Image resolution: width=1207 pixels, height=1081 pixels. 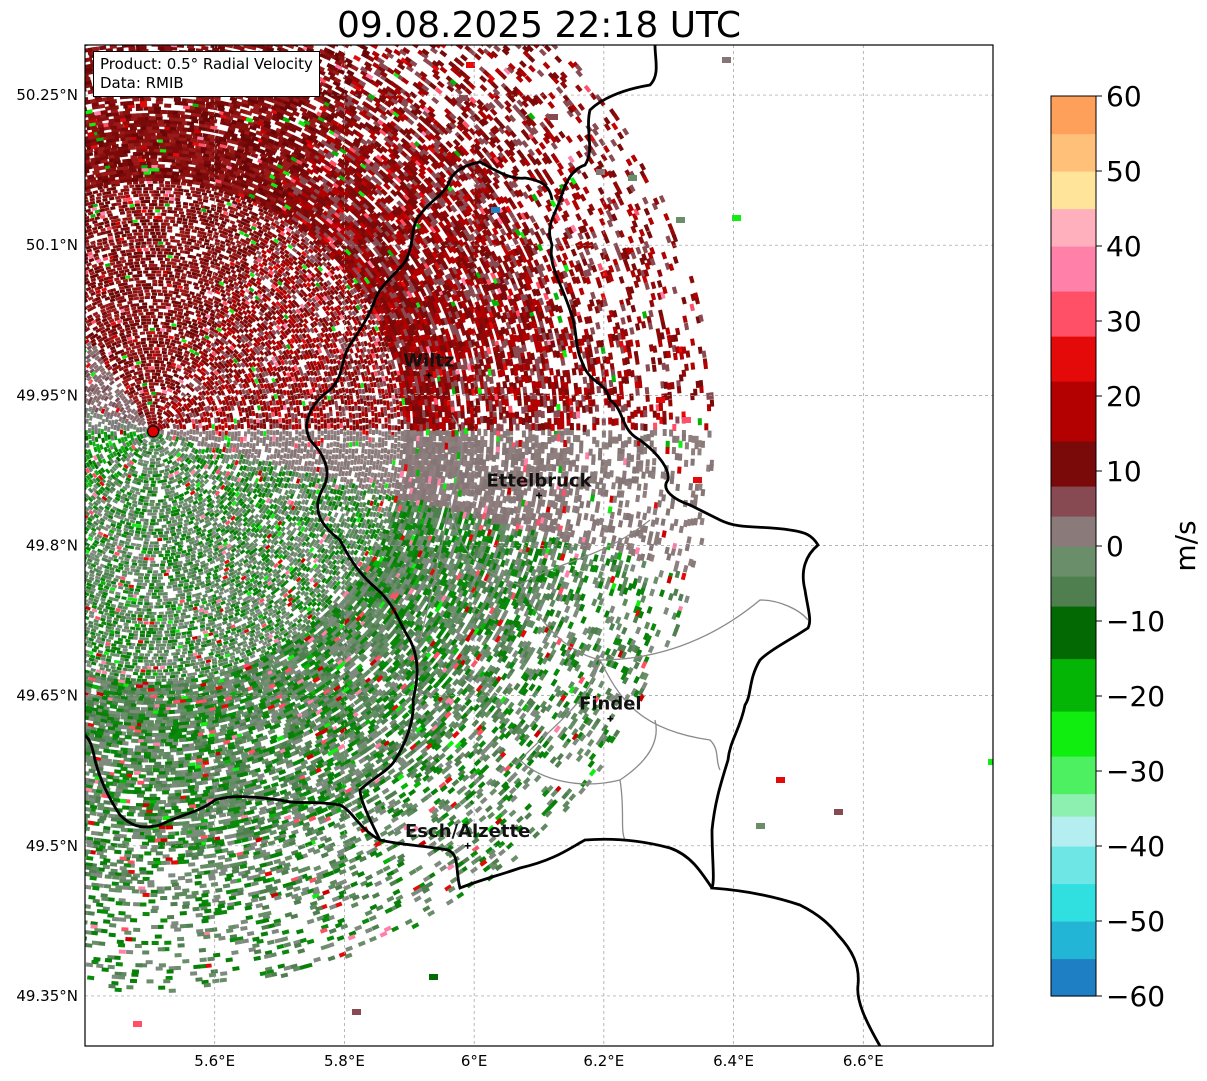 What do you see at coordinates (206, 74) in the screenshot?
I see `info-box: Product: 0.5° Radial Velocity Data: RMIB` at bounding box center [206, 74].